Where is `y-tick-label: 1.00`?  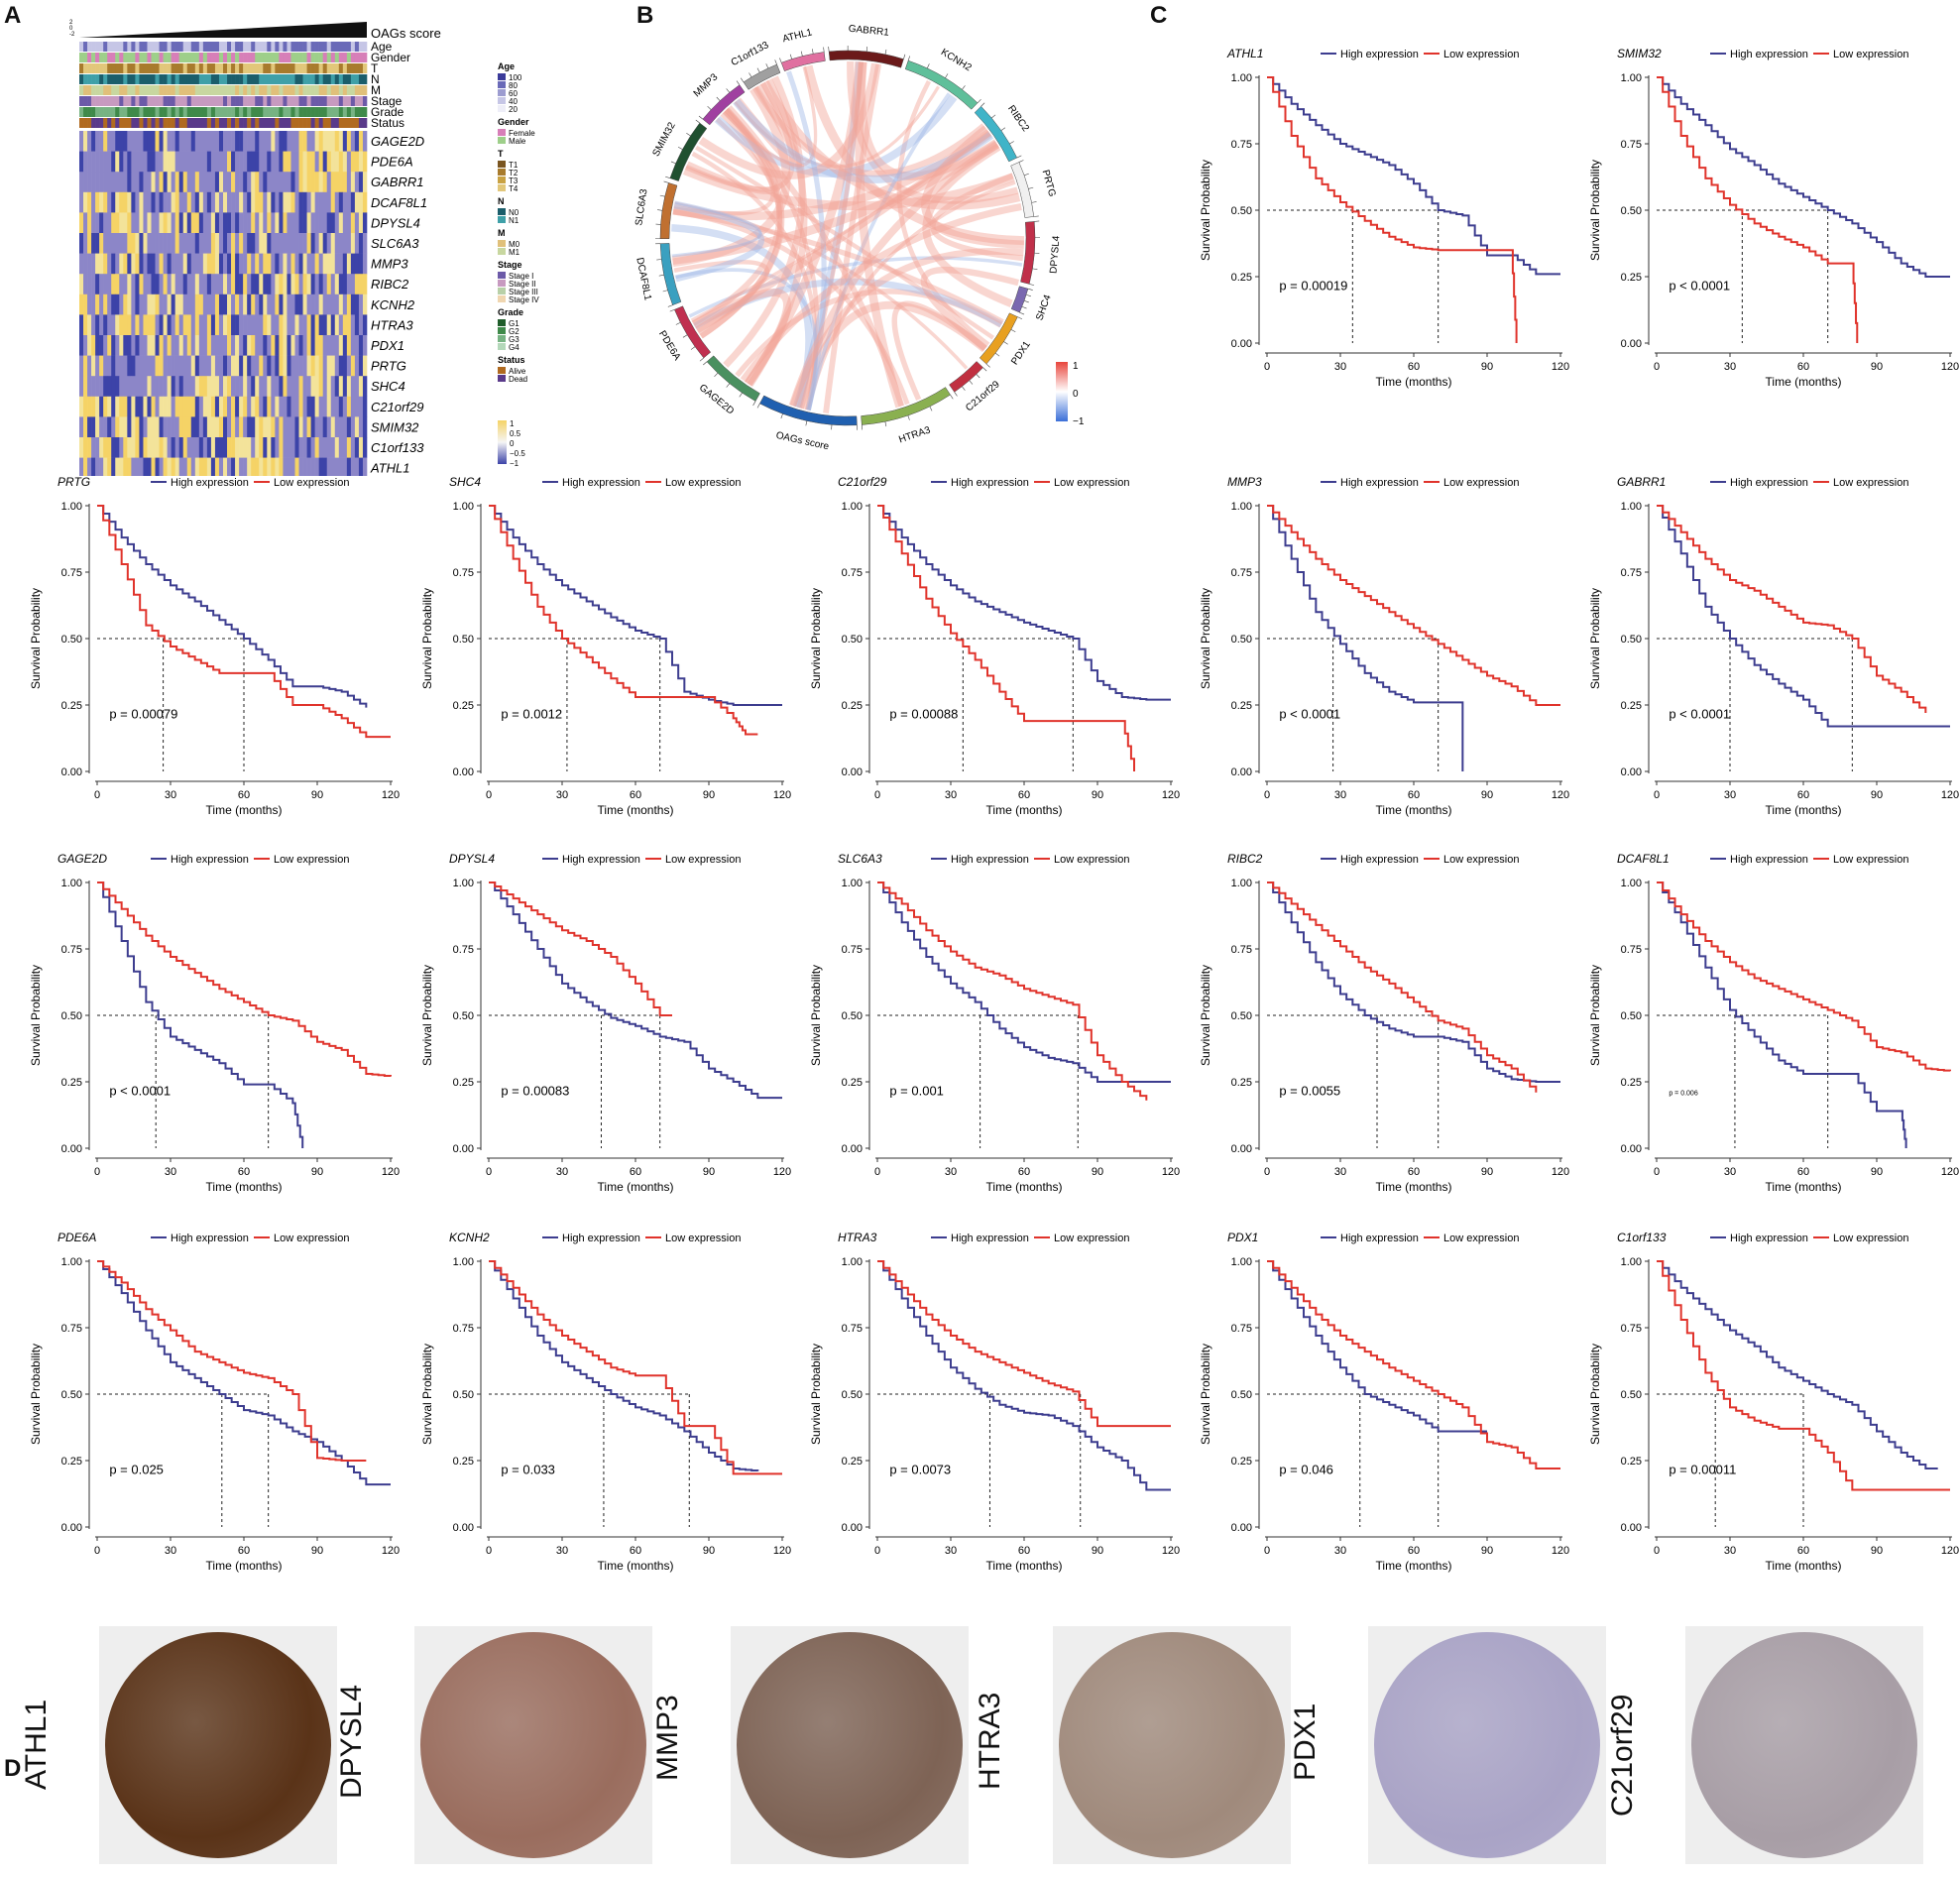 y-tick-label: 1.00 is located at coordinates (852, 1262).